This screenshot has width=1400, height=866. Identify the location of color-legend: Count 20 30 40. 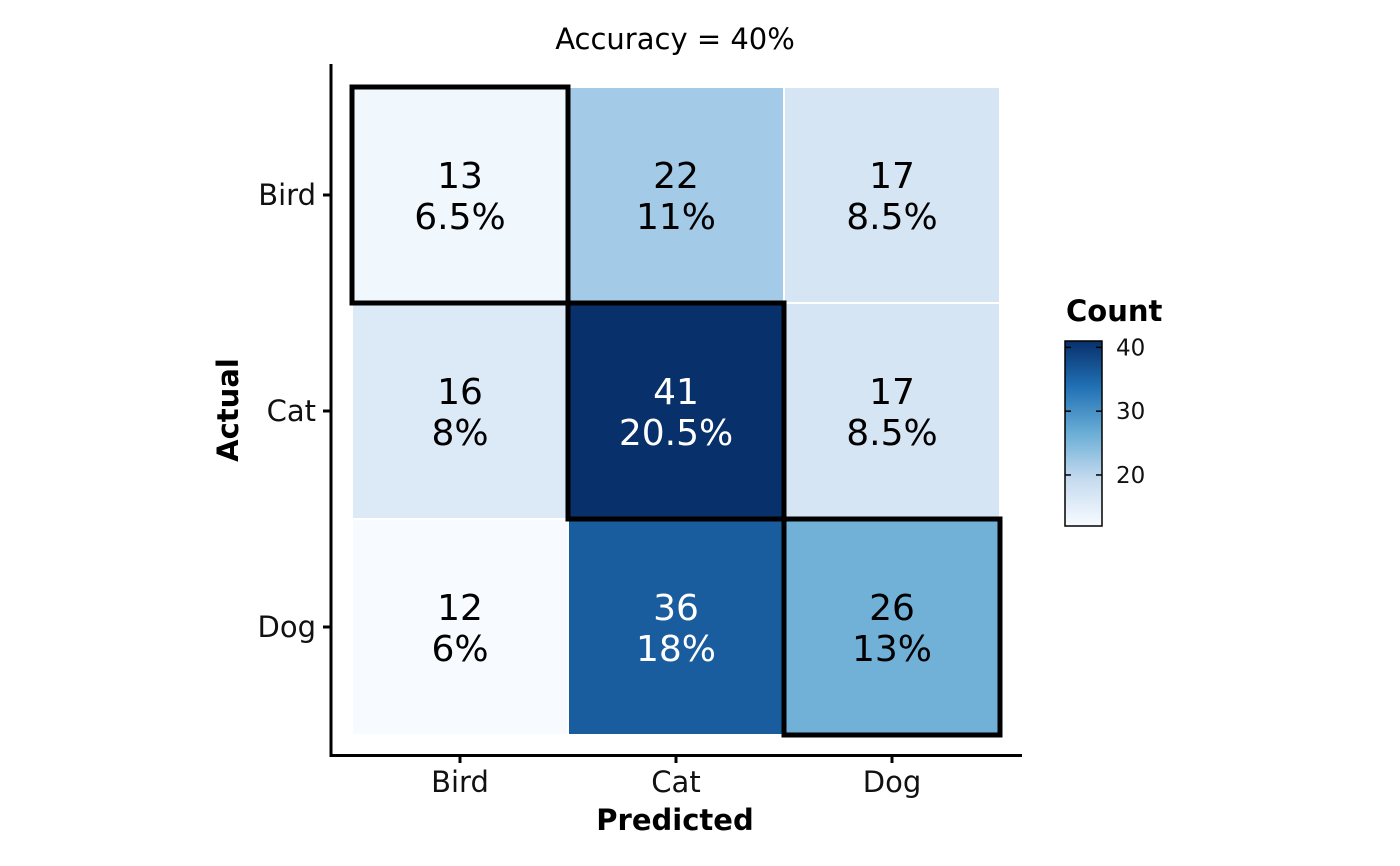
(1113, 410).